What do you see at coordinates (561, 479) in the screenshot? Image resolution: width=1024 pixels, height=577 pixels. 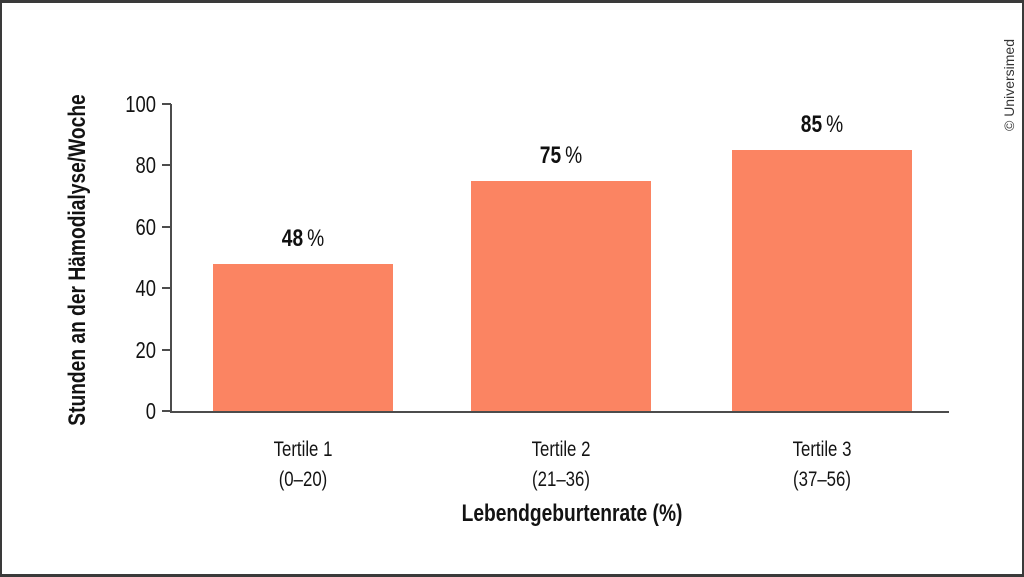 I see `category-label-range: (21–36)` at bounding box center [561, 479].